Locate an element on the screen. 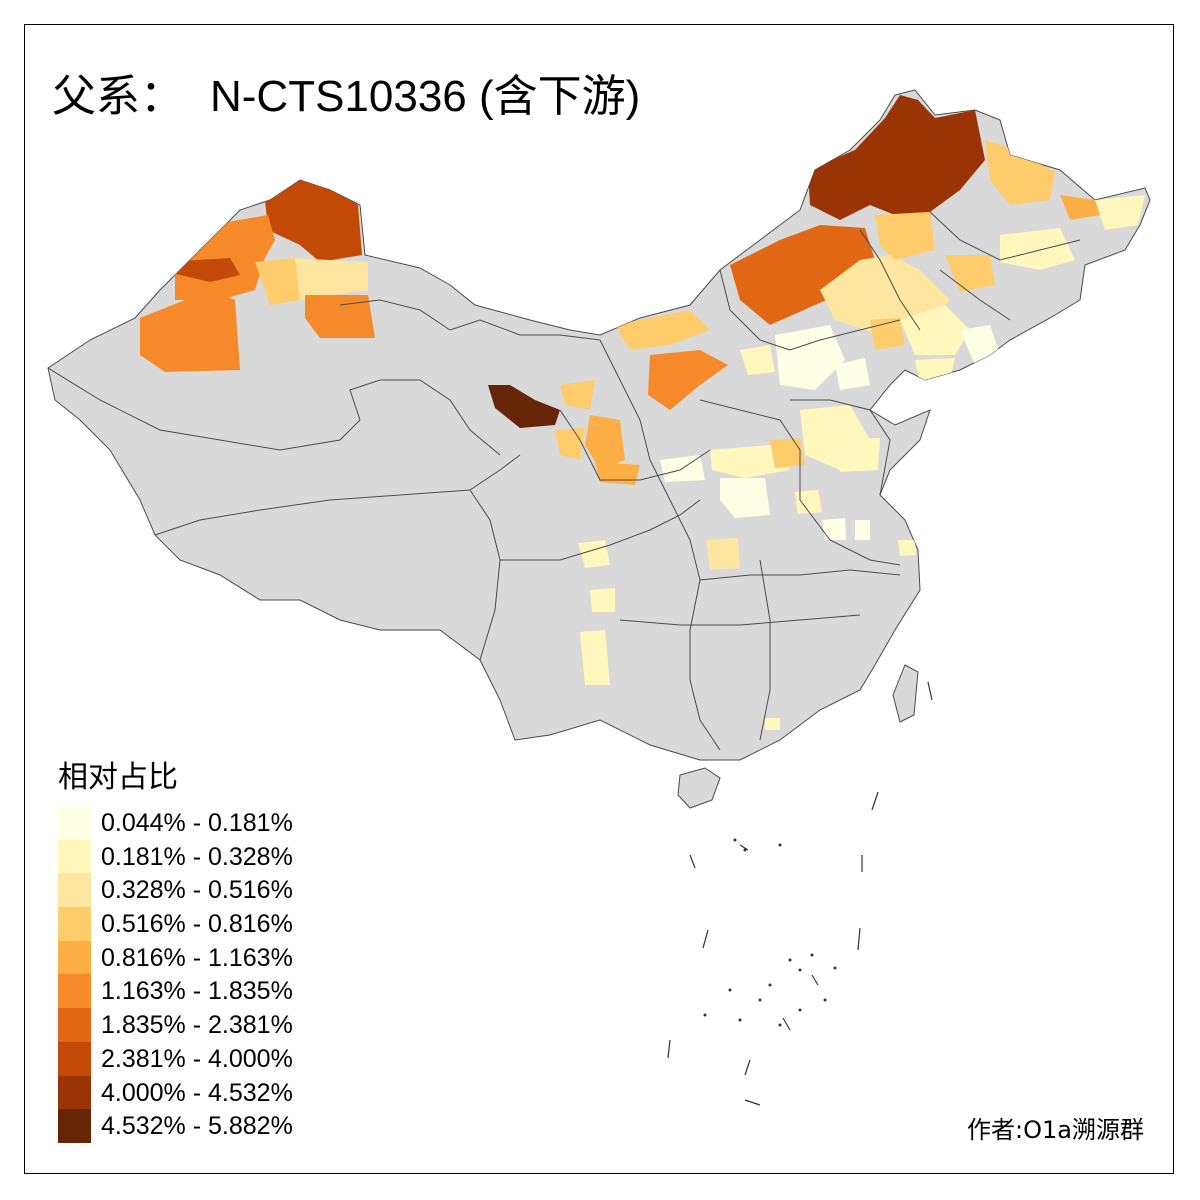 This screenshot has width=1200, height=1200. author-credit: 作者:O1a溯源群 is located at coordinates (1055, 1130).